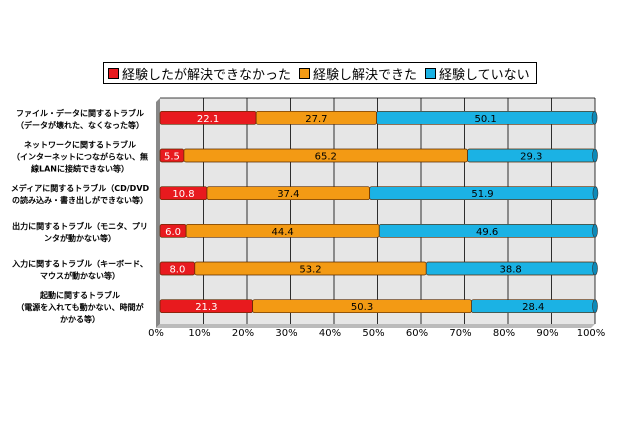  I want to click on category-label: （電源を入れても動かない、時間が, so click(80, 307).